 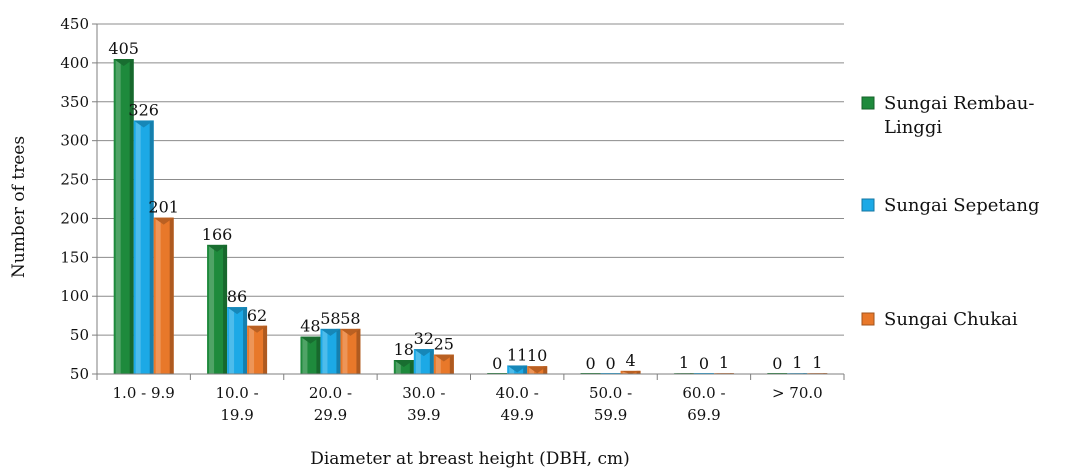 What do you see at coordinates (143, 109) in the screenshot?
I see `data-label: 326` at bounding box center [143, 109].